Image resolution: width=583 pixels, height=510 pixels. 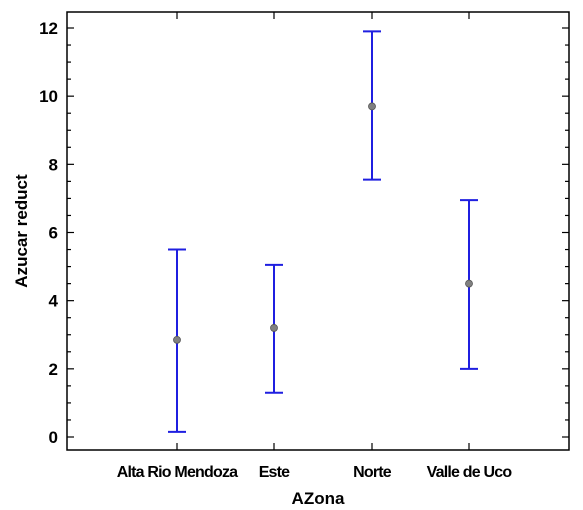 What do you see at coordinates (177, 472) in the screenshot?
I see `x-tick-label: Alta Rio Mendoza` at bounding box center [177, 472].